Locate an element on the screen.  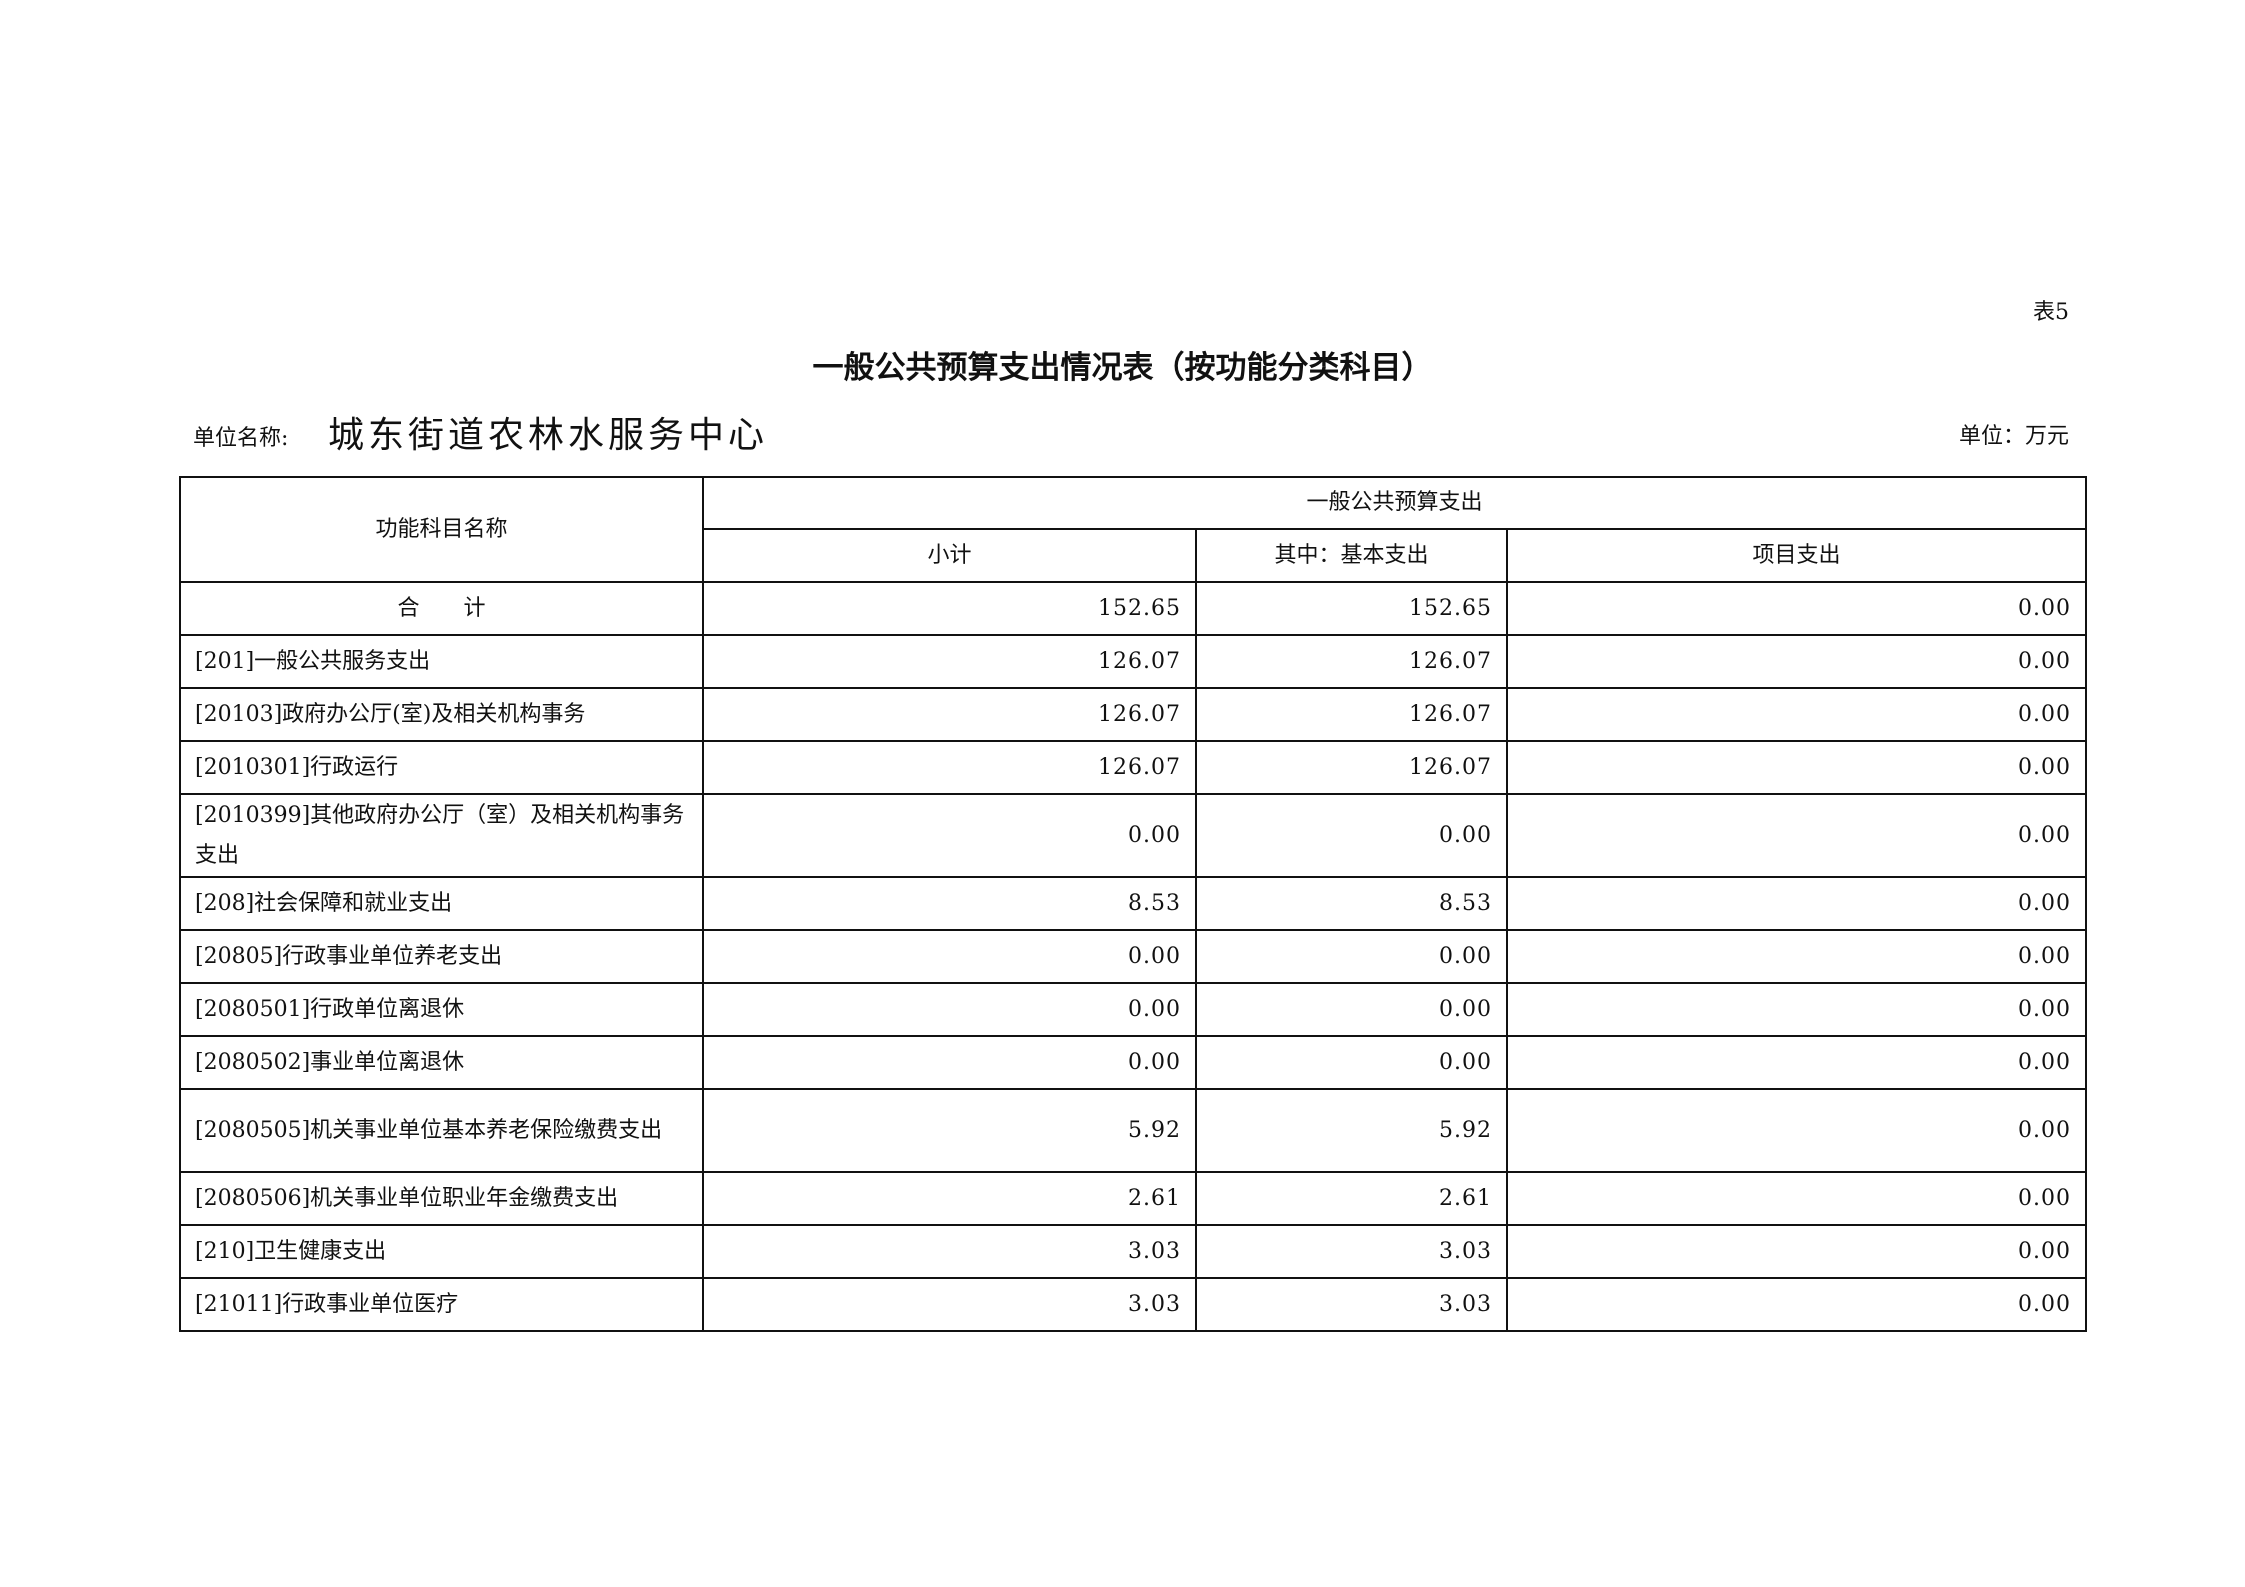
cell-name: [2010301]行政运行 is located at coordinates (441, 767).